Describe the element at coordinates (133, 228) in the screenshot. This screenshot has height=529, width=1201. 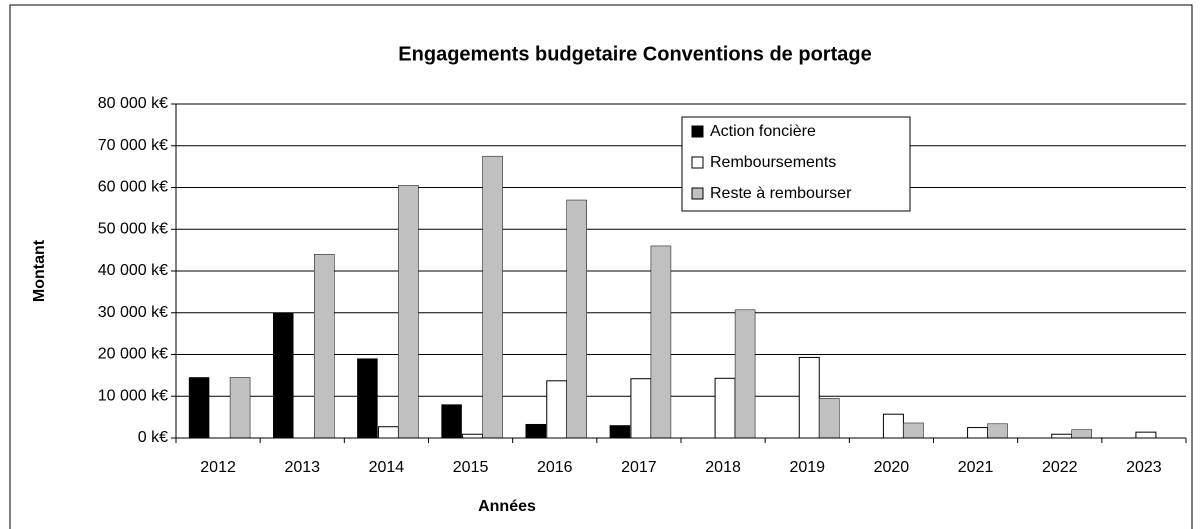
I see `y-tick-label: 50 000 k€` at that location.